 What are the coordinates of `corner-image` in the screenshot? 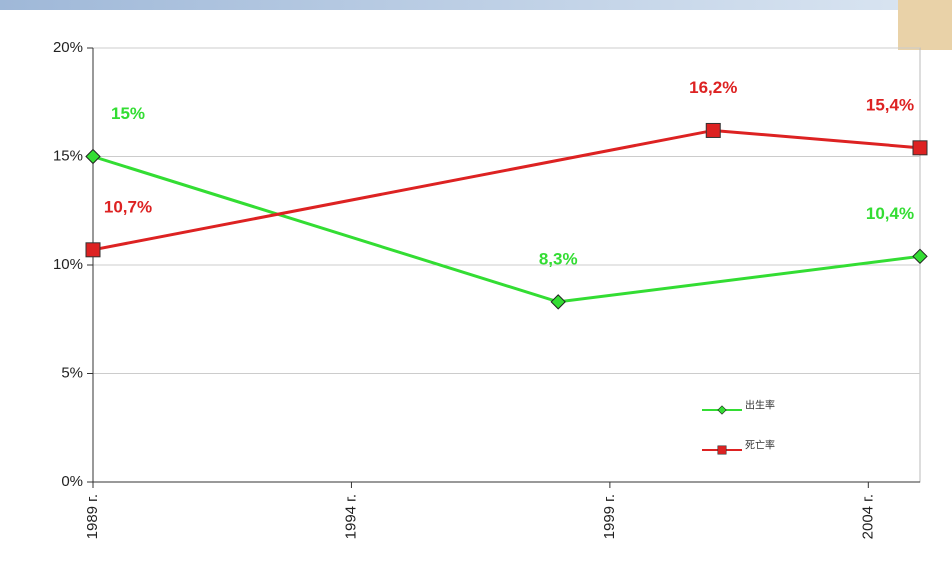 It's located at (925, 25).